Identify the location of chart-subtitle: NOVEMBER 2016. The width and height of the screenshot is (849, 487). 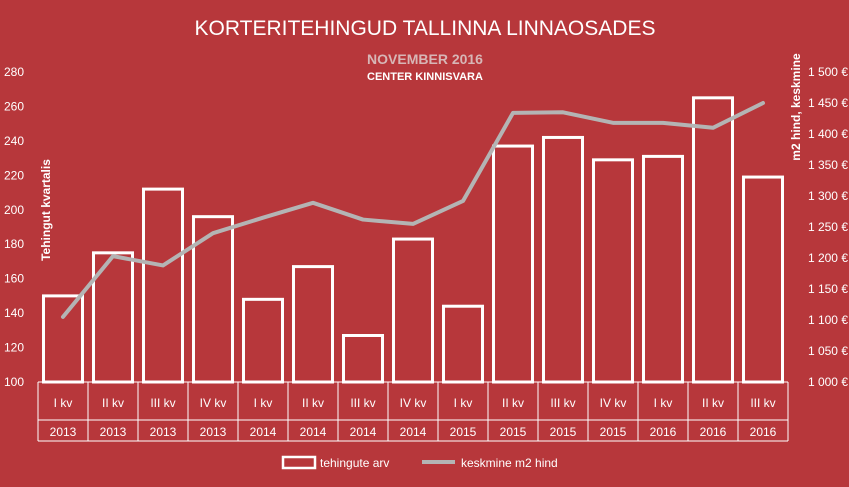
(425, 59).